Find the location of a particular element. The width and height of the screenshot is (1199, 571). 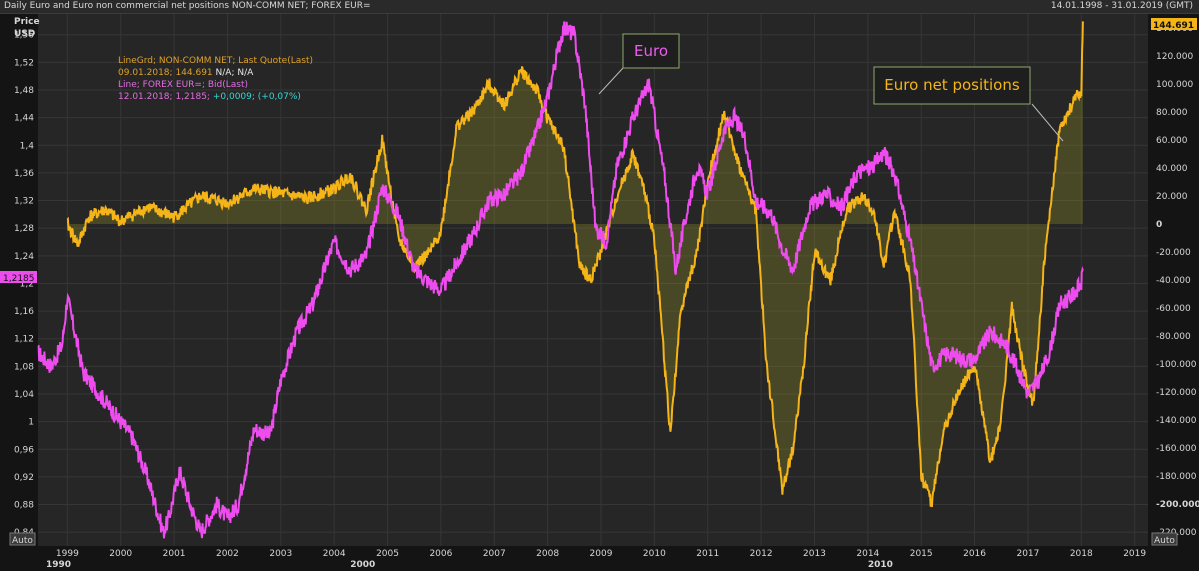

legend-series2-name: Line; FOREX EUR=; Bid(Last) is located at coordinates (183, 85).